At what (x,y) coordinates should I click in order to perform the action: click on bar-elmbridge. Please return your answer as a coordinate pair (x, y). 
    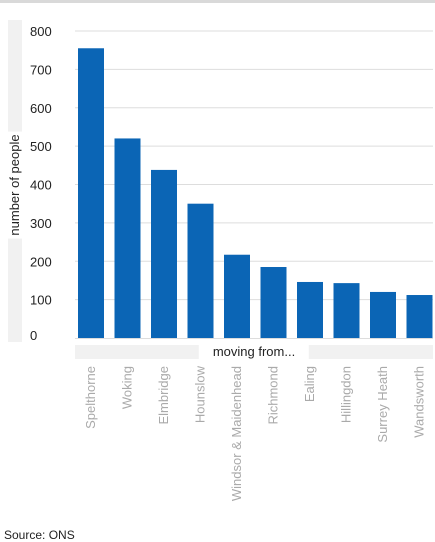
    Looking at the image, I should click on (164, 253).